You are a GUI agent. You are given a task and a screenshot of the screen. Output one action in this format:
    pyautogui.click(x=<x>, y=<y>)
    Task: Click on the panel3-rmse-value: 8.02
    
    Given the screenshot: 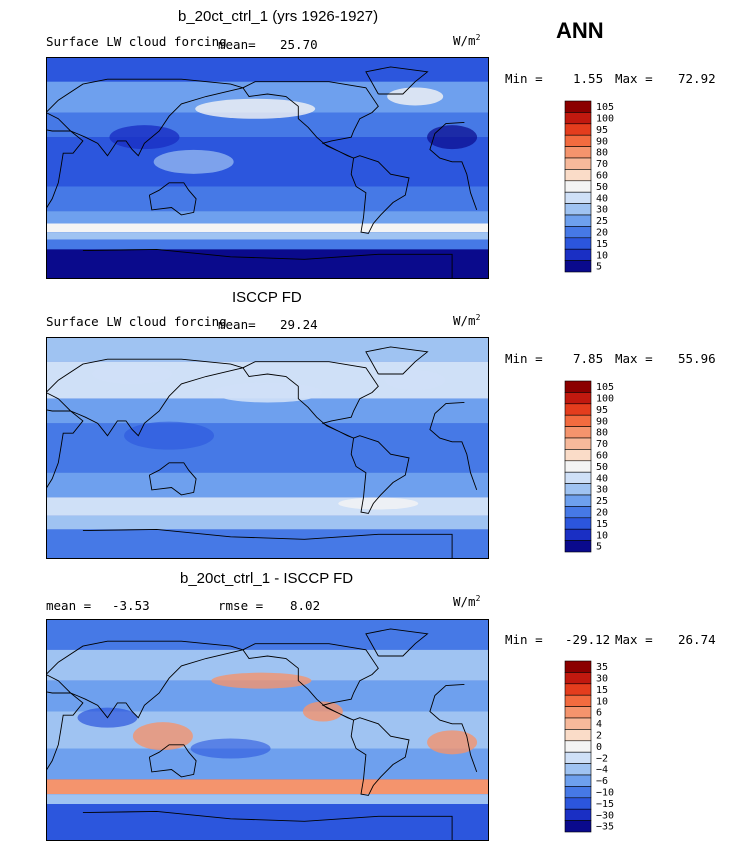 What is the action you would take?
    pyautogui.click(x=305, y=605)
    